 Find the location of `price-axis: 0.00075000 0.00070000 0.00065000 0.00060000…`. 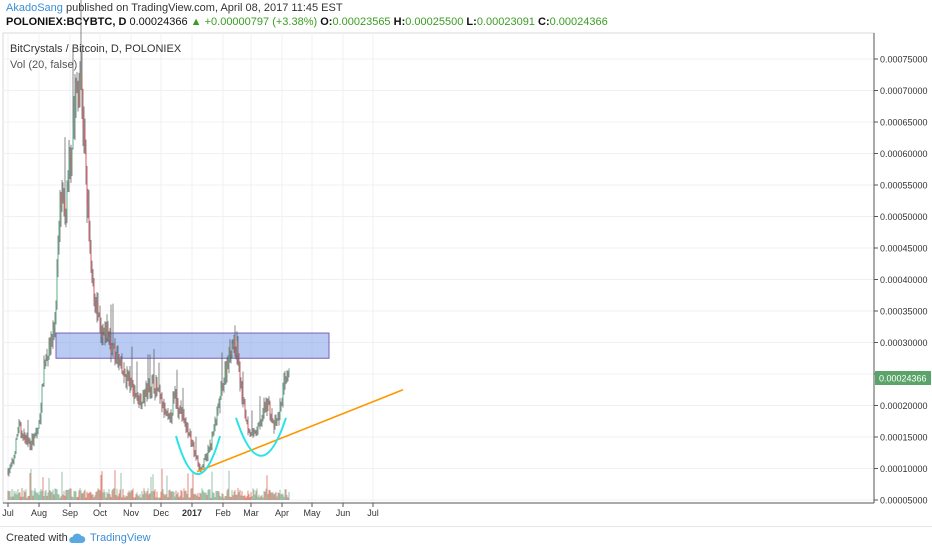

price-axis: 0.00075000 0.00070000 0.00065000 0.00060000… is located at coordinates (902, 269).